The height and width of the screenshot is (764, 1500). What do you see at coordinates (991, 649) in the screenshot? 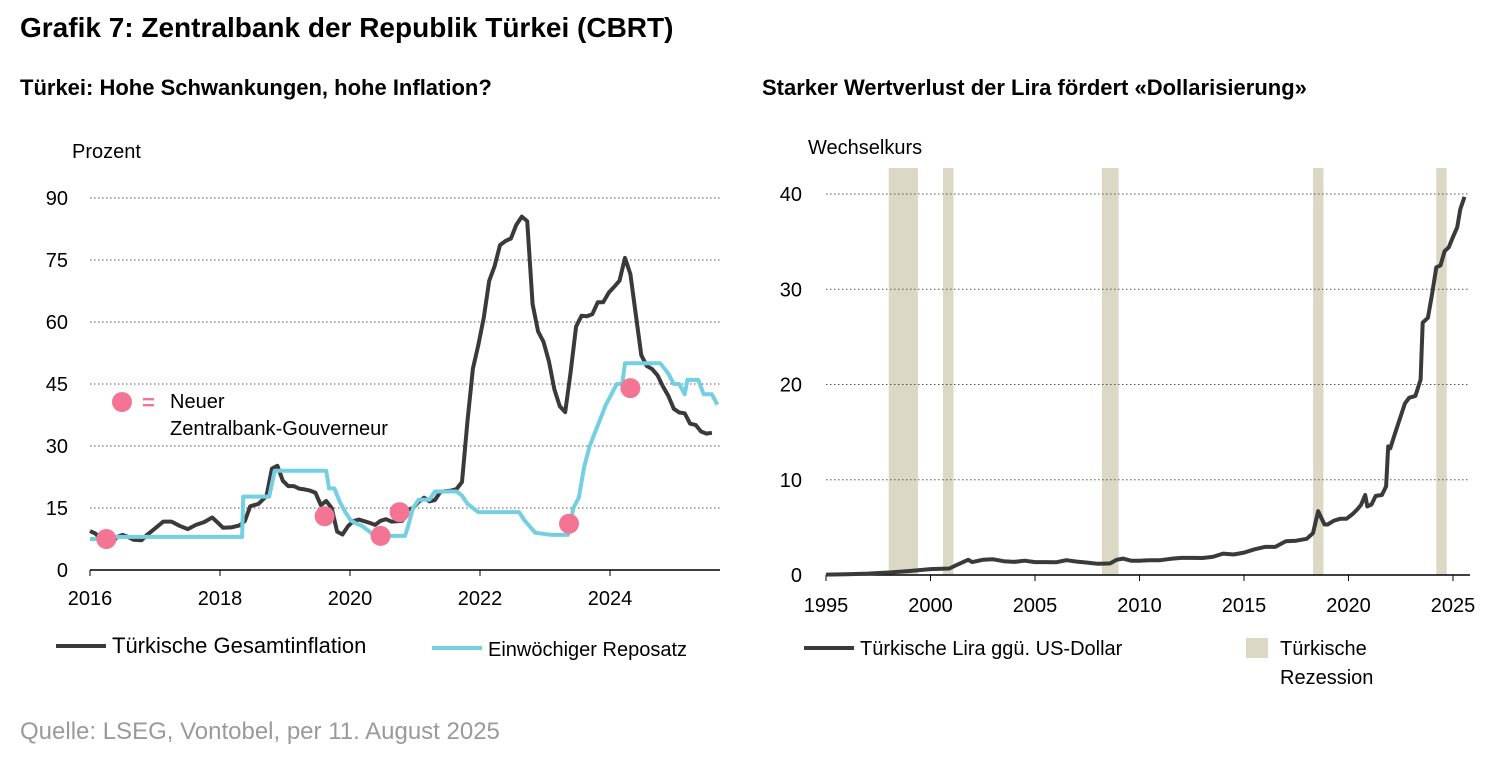
I see `legend-lira-label: Türkische Lira ggü. US-Dollar` at bounding box center [991, 649].